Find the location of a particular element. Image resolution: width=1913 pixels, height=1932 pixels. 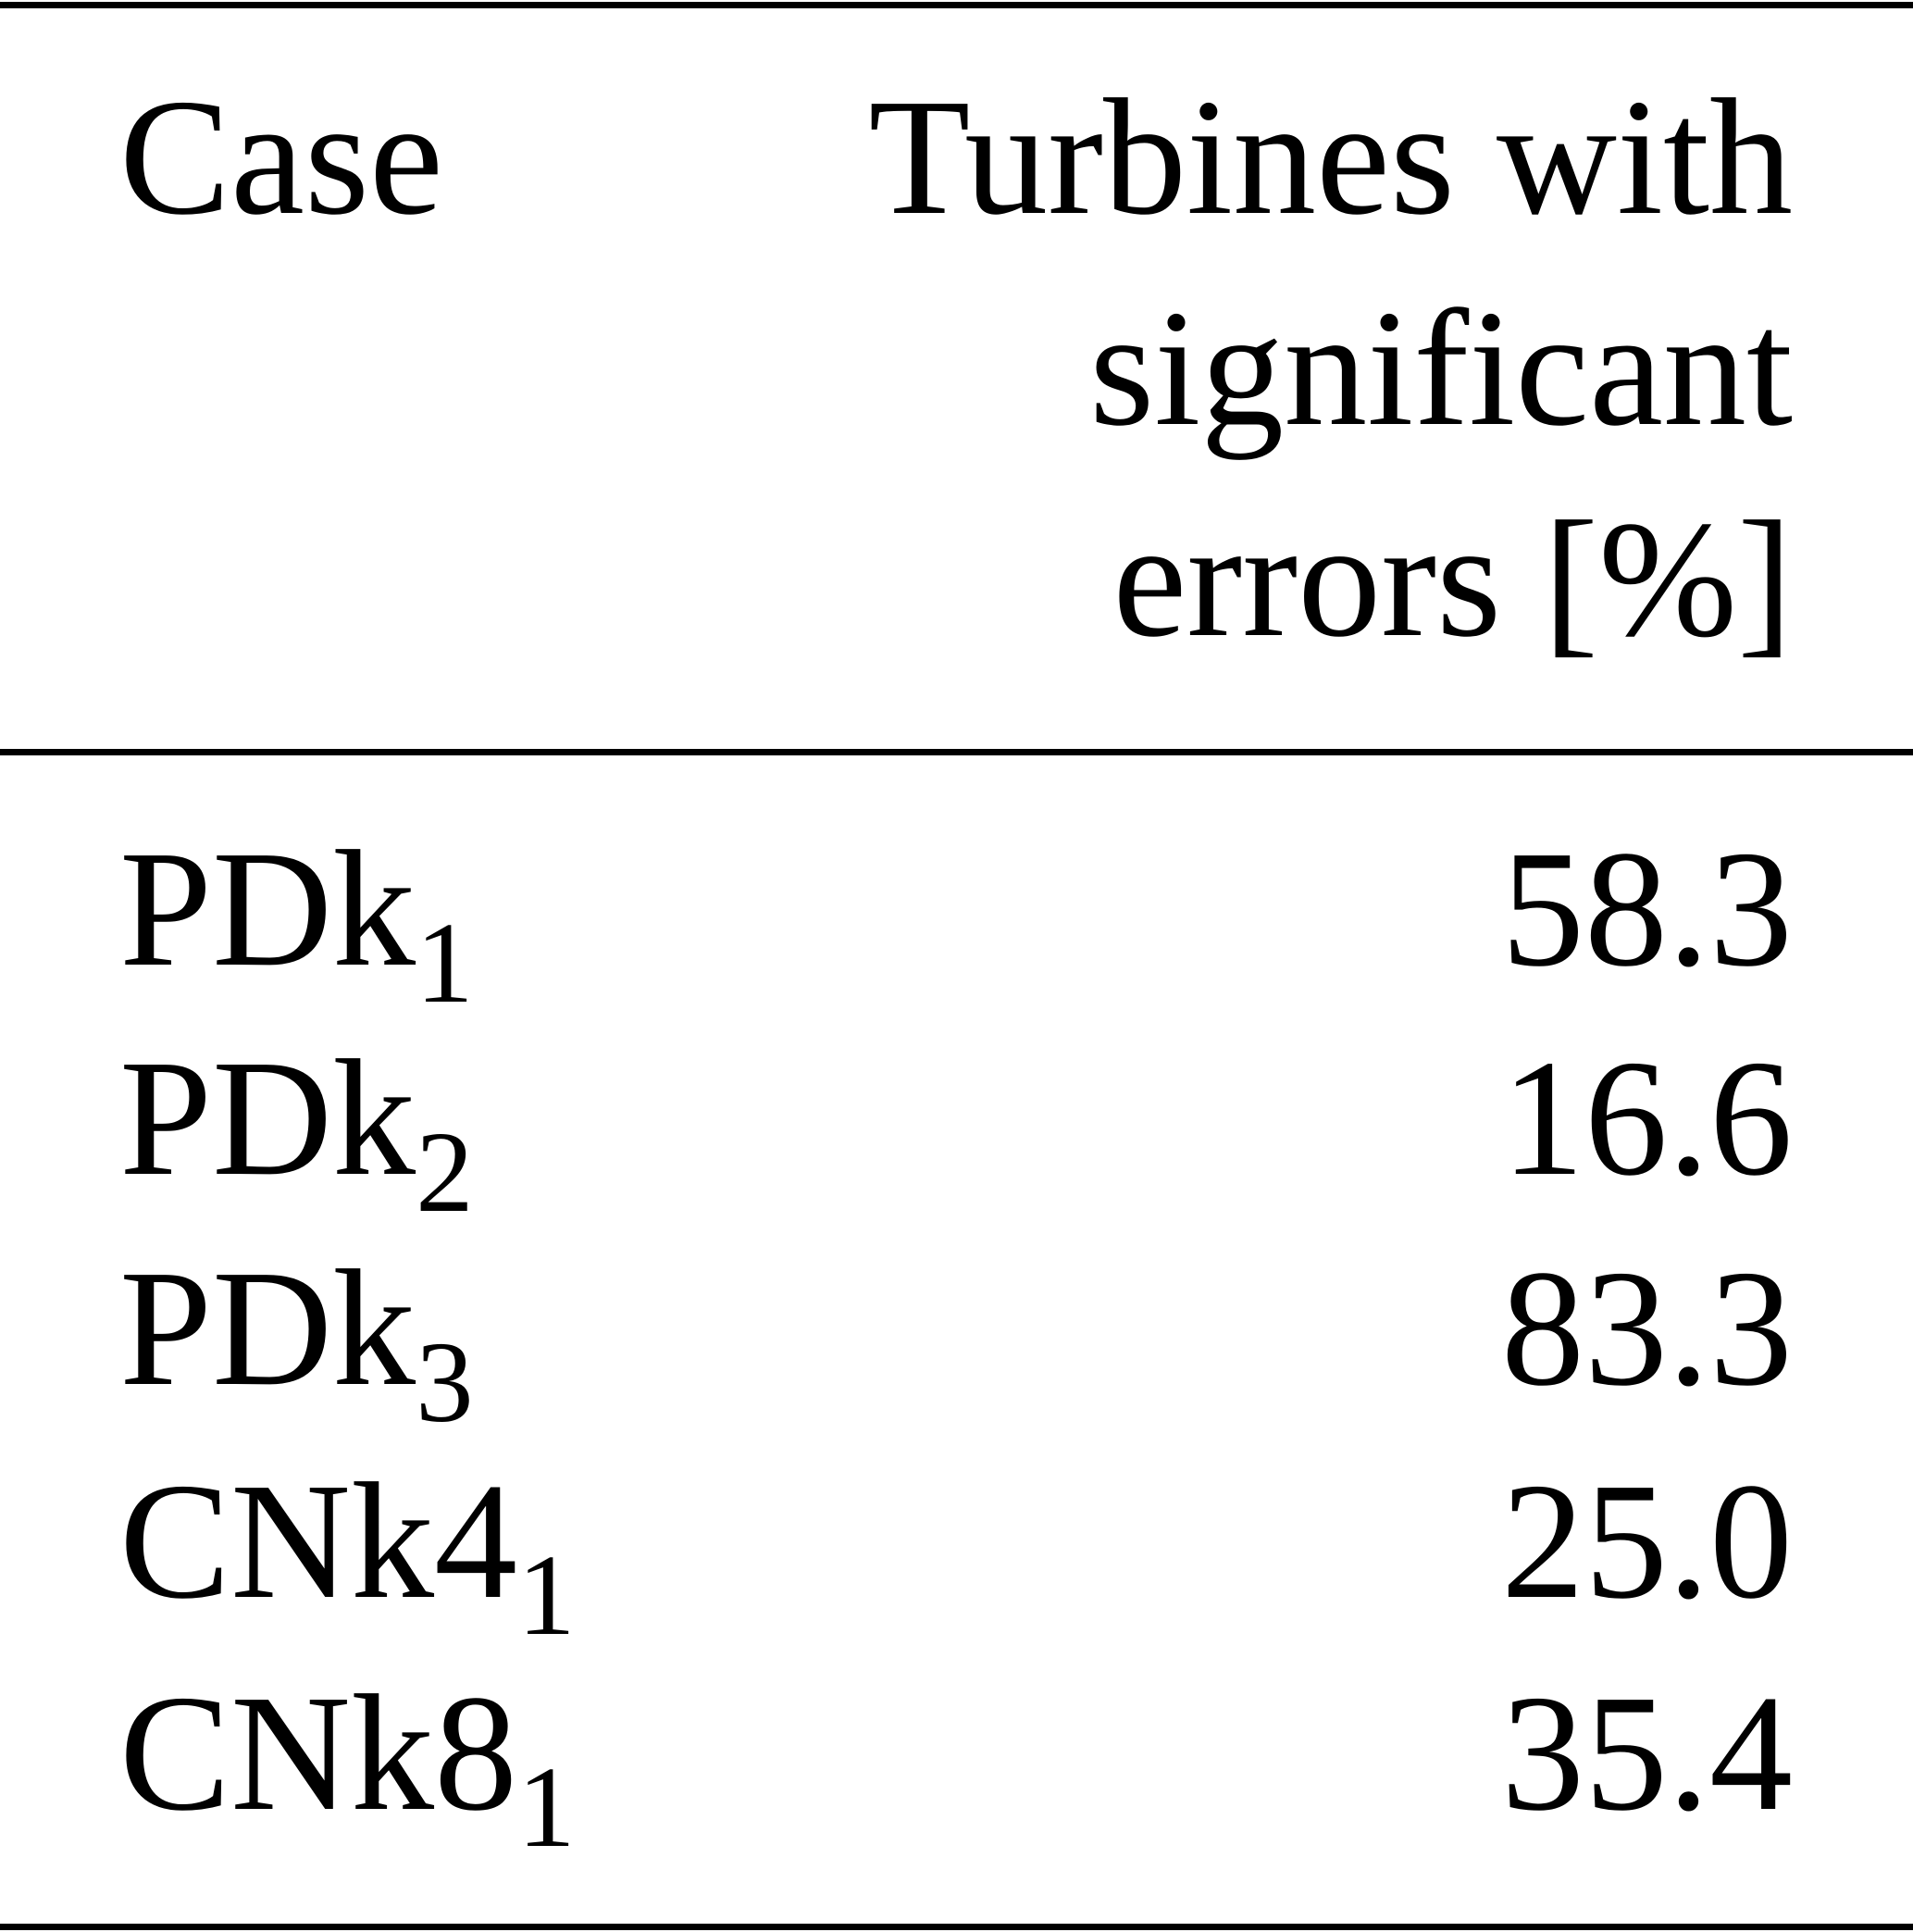

mid-rule is located at coordinates (956, 752).